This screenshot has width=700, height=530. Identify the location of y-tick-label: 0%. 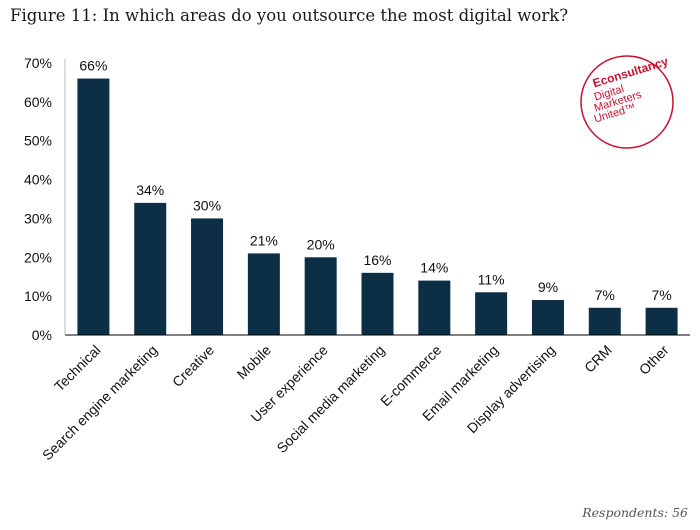
(42, 335).